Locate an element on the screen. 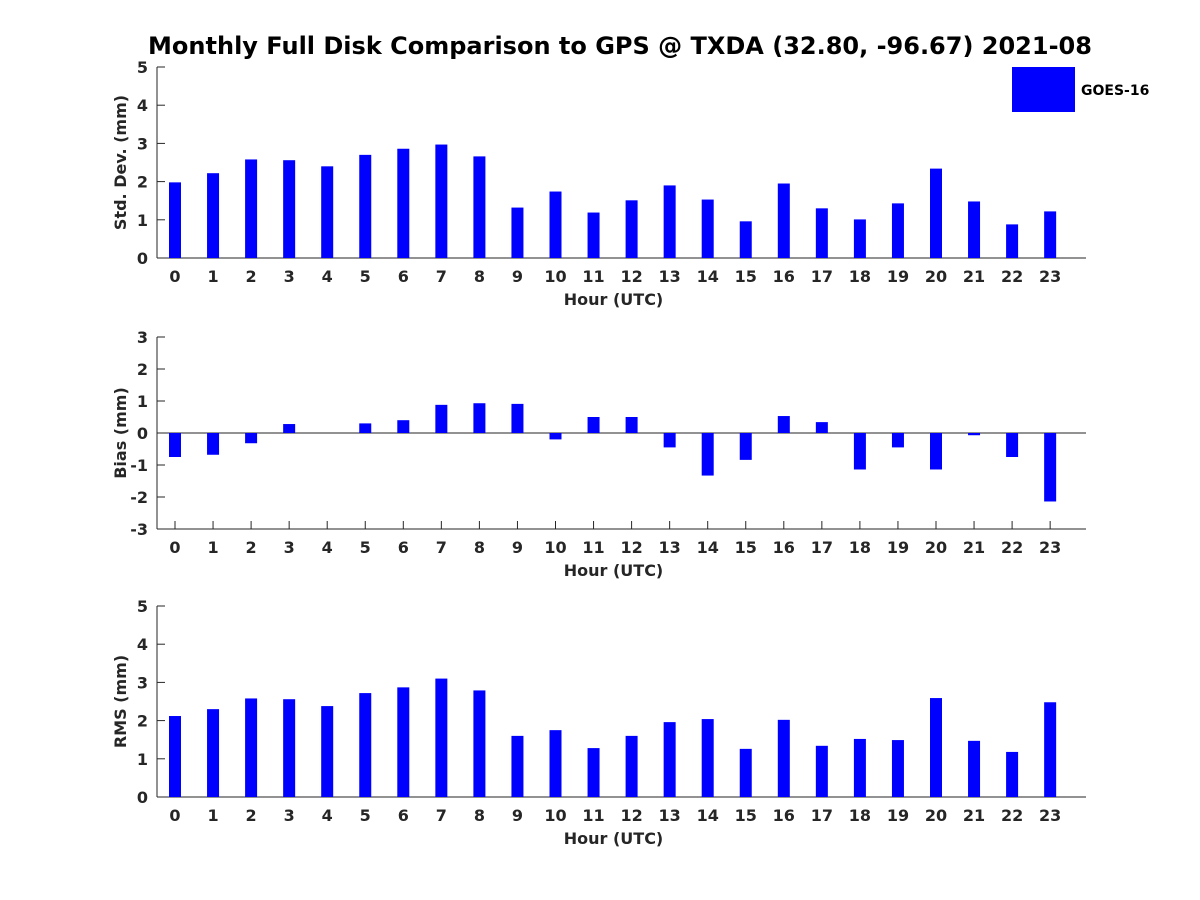  bias-x-tick-label: 16 is located at coordinates (784, 547).